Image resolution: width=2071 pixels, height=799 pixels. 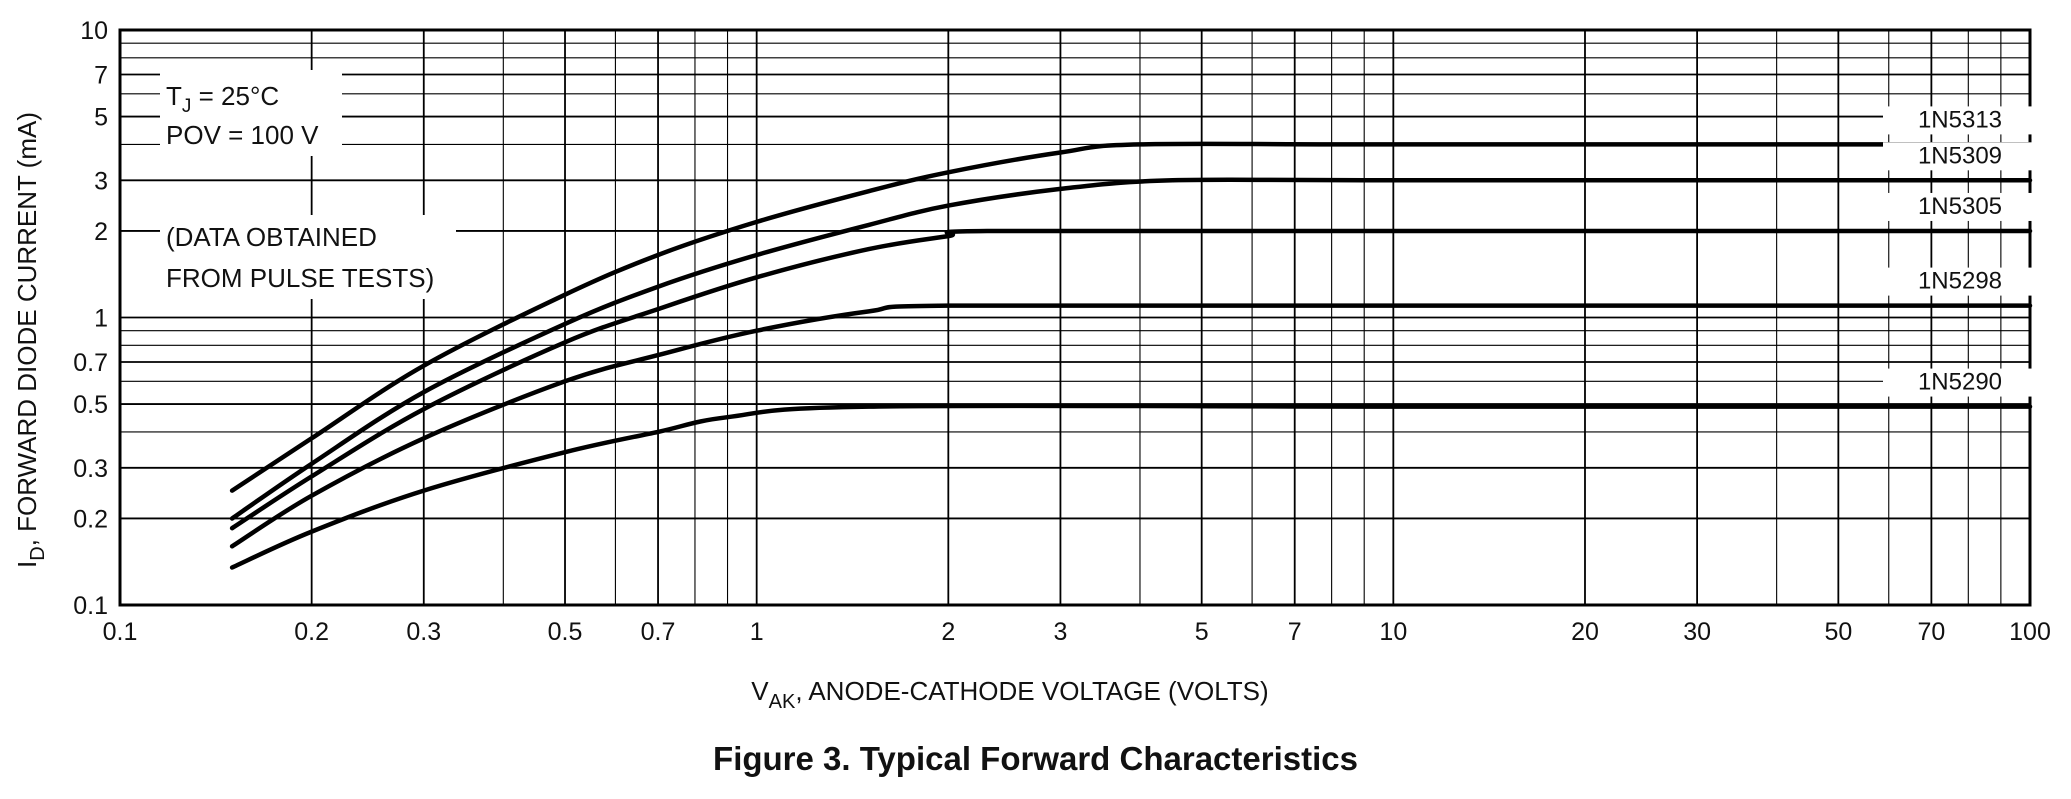 I want to click on x-tick-label: 0.2, so click(x=311, y=632).